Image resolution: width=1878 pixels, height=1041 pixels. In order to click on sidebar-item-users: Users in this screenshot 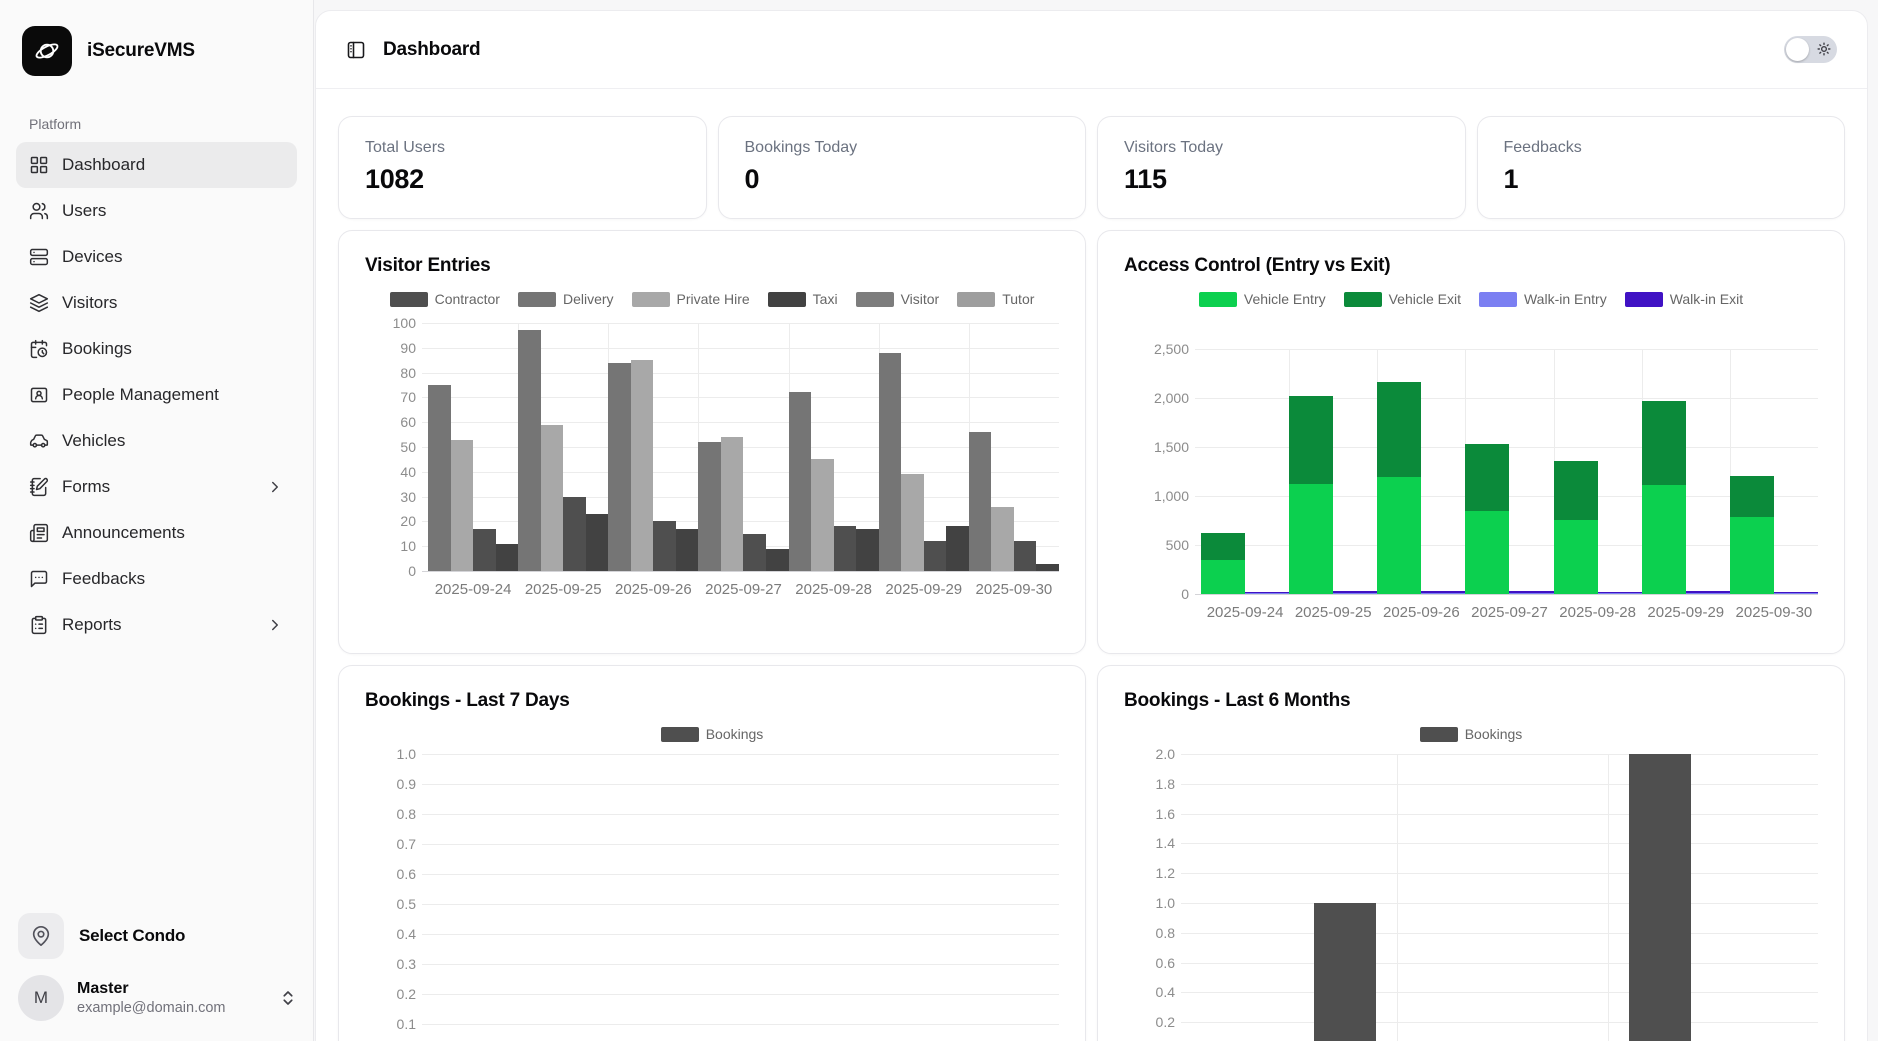, I will do `click(156, 211)`.